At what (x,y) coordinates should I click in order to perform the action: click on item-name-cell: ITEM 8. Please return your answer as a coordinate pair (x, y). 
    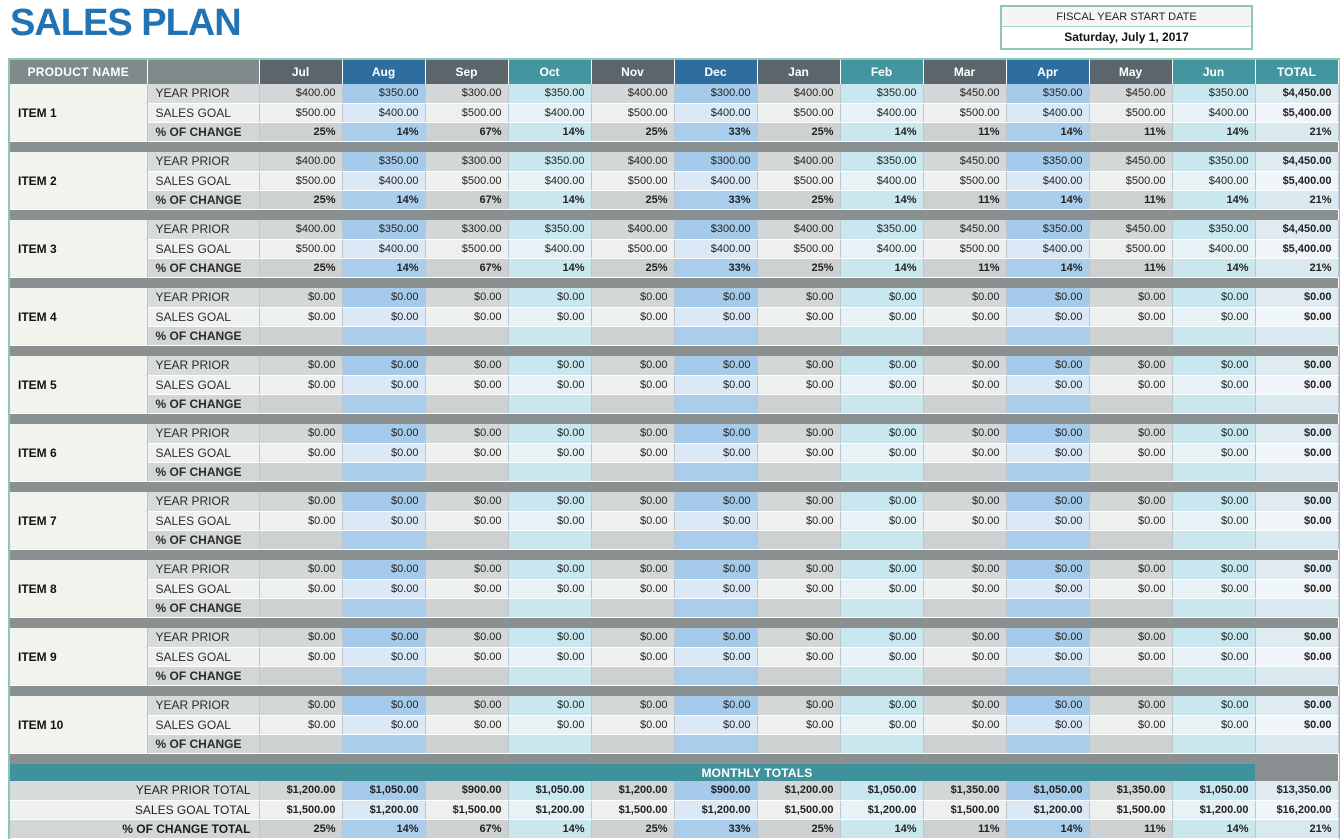
    Looking at the image, I should click on (79, 588).